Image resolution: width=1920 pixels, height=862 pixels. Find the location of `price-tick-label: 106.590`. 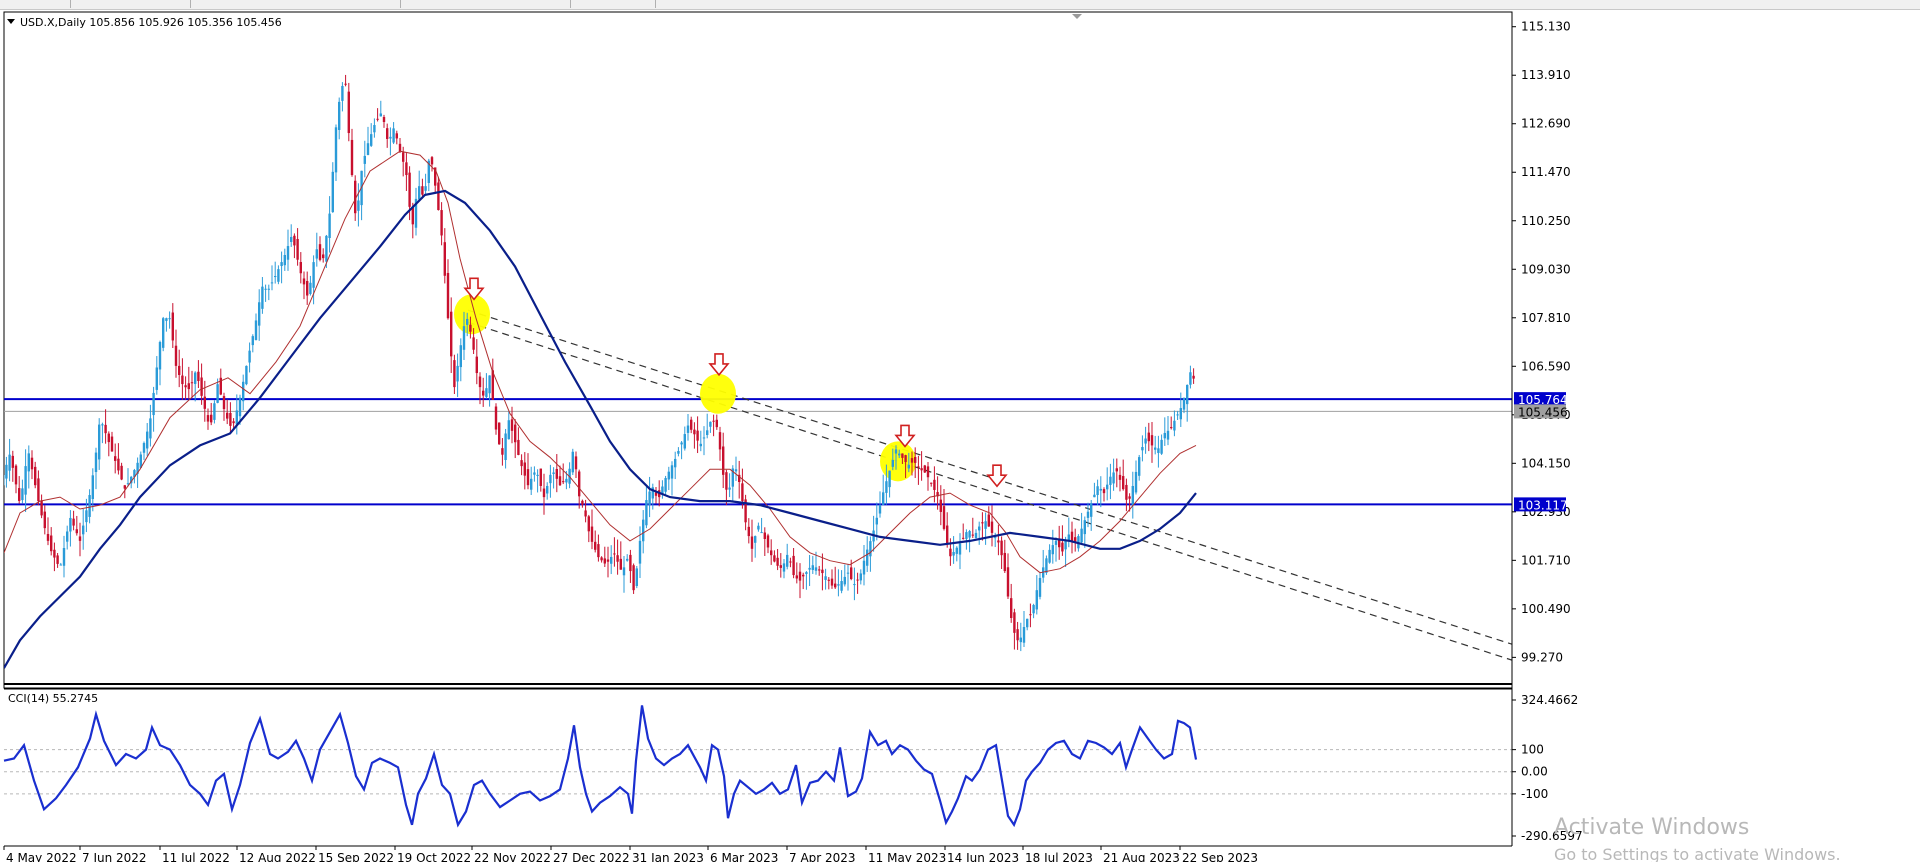

price-tick-label: 106.590 is located at coordinates (1546, 366).